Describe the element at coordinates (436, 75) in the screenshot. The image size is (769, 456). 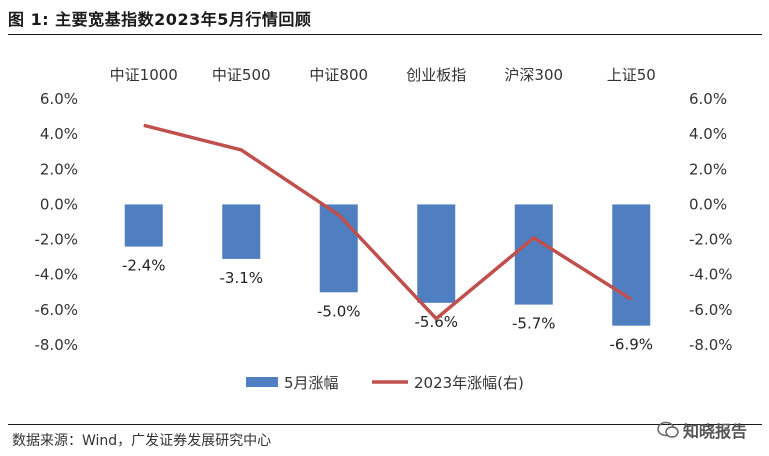
I see `category-label: 创业板指` at that location.